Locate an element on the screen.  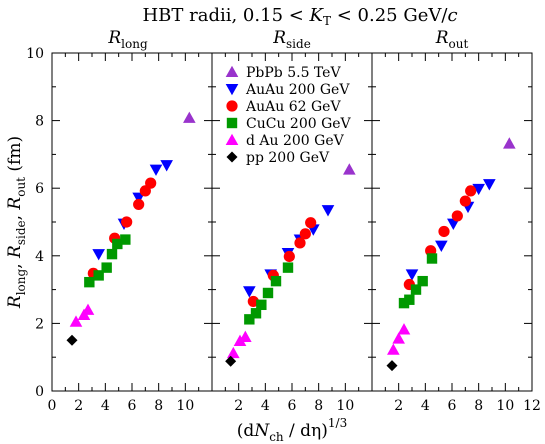
ylabel-r2: R is located at coordinates (15, 252).